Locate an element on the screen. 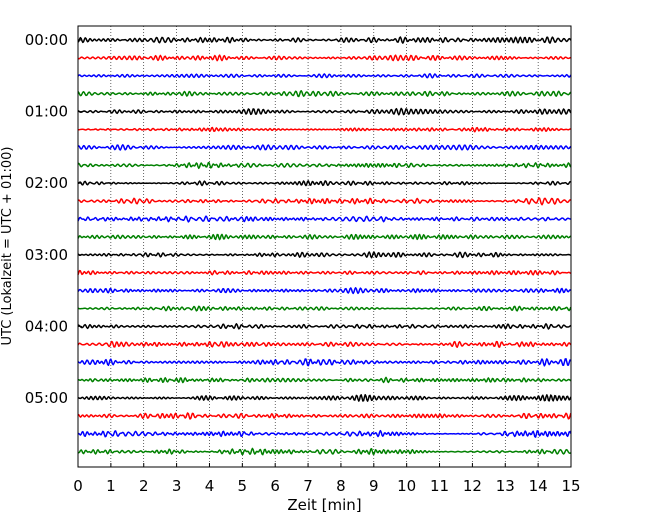 The height and width of the screenshot is (520, 650). x-tick-label: 11 is located at coordinates (439, 486).